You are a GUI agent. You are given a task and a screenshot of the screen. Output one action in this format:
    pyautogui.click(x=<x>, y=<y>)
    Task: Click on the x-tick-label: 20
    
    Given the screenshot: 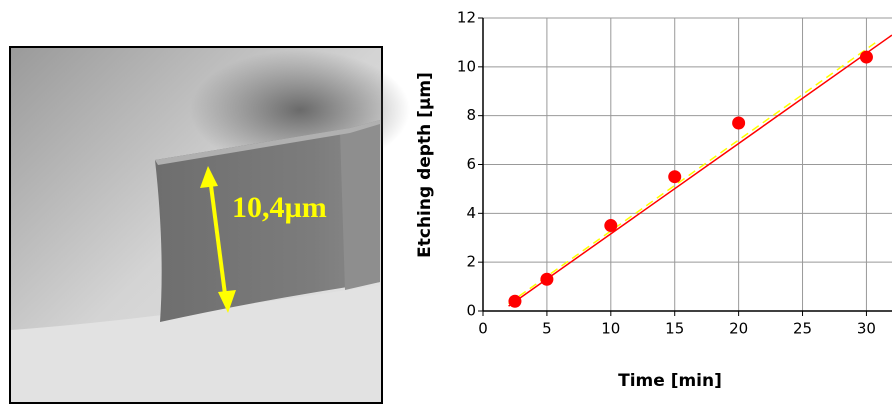 What is the action you would take?
    pyautogui.click(x=738, y=329)
    